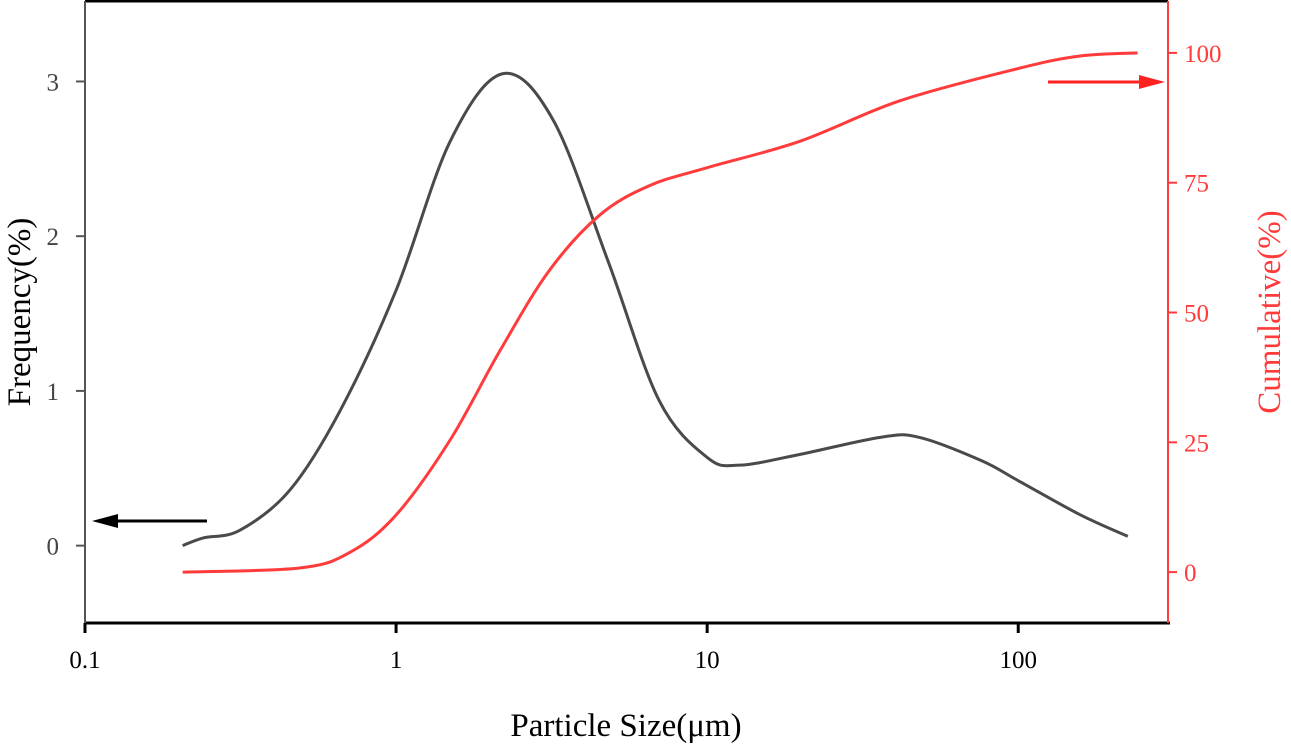 The width and height of the screenshot is (1291, 746). Describe the element at coordinates (1152, 82) in the screenshot. I see `right-arrow-icon` at that location.